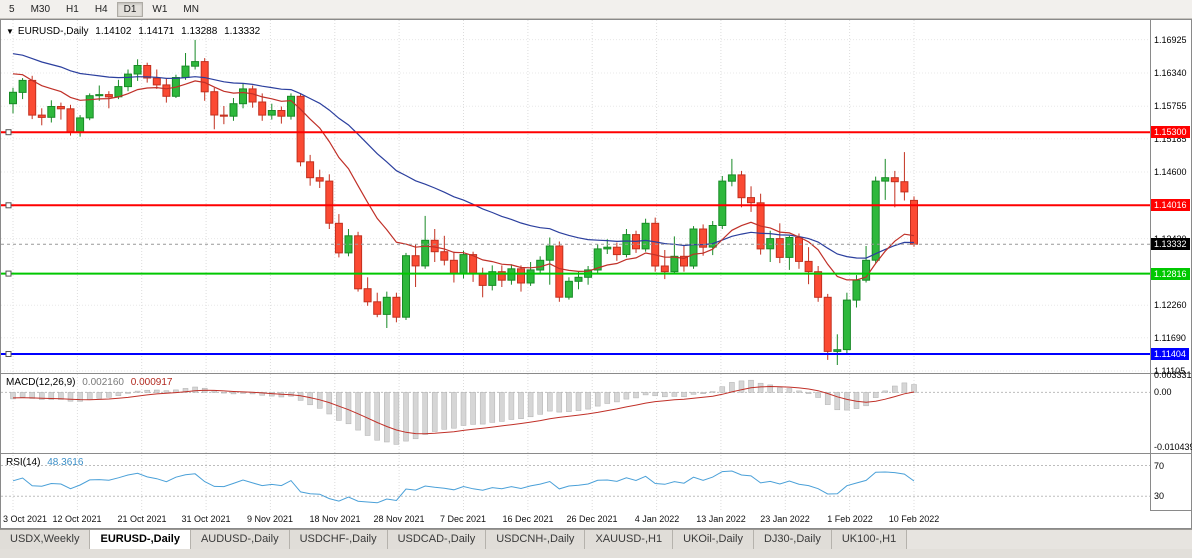  I want to click on date-axis-label: 10 Feb 2022, so click(914, 519).